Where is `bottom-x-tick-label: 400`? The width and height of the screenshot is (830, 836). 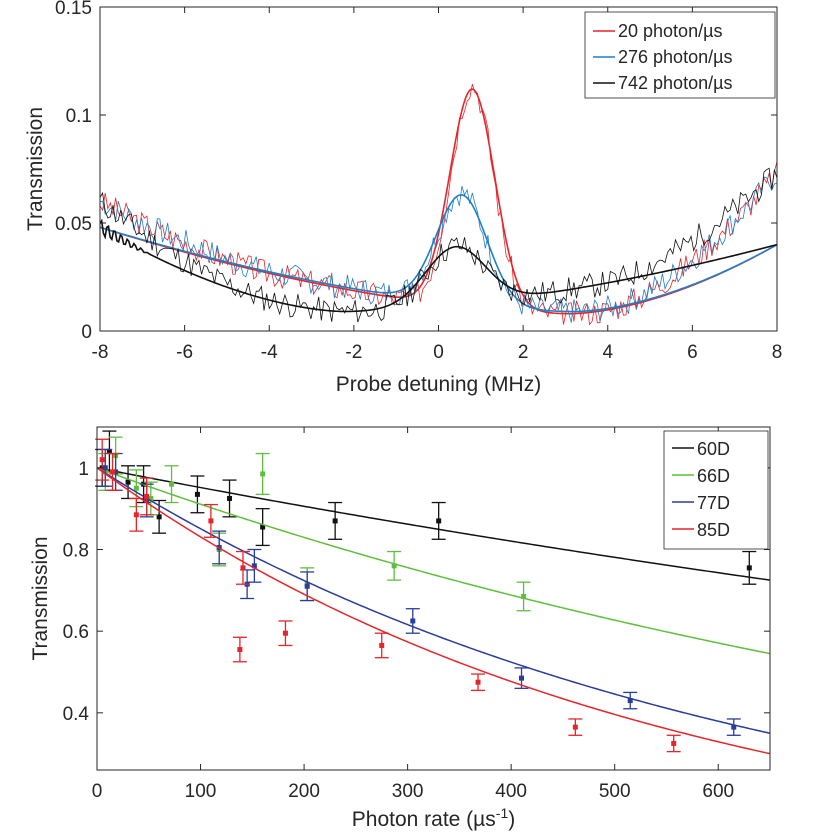
bottom-x-tick-label: 400 is located at coordinates (511, 791).